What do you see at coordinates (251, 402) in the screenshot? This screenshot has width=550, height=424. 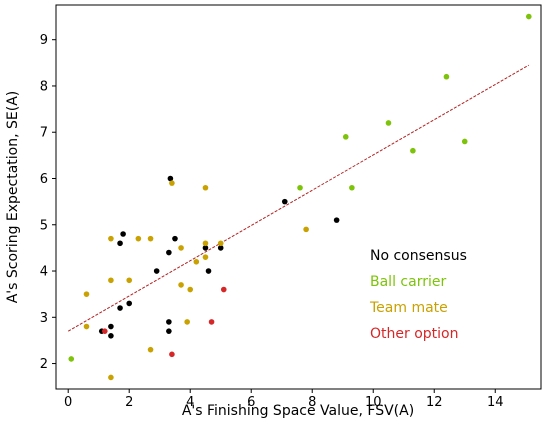 I see `x-tick-label: 6` at bounding box center [251, 402].